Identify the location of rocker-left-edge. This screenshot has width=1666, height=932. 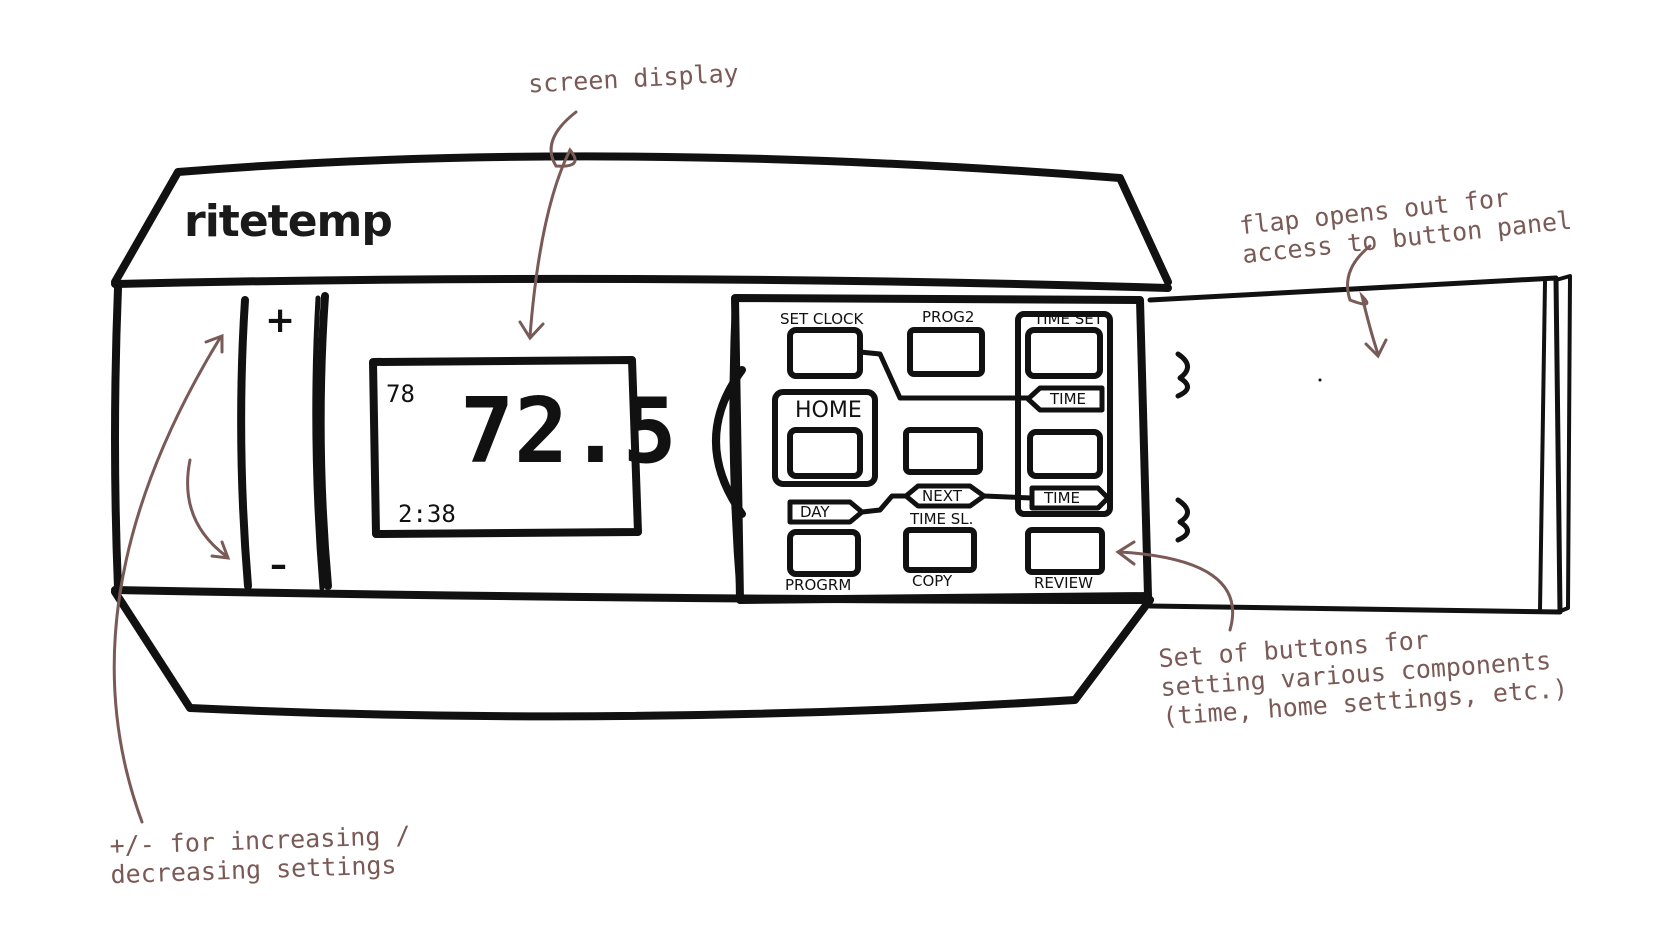
(244, 443).